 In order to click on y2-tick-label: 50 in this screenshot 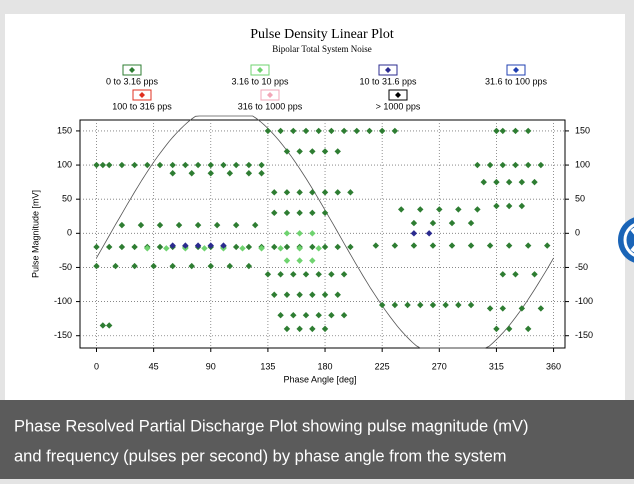, I will do `click(580, 199)`.